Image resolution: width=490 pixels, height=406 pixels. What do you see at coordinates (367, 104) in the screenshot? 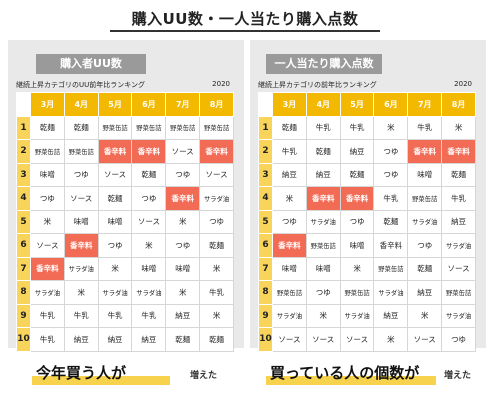
I see `header-row: 3月 4月 5月 6月 7月 8月` at bounding box center [367, 104].